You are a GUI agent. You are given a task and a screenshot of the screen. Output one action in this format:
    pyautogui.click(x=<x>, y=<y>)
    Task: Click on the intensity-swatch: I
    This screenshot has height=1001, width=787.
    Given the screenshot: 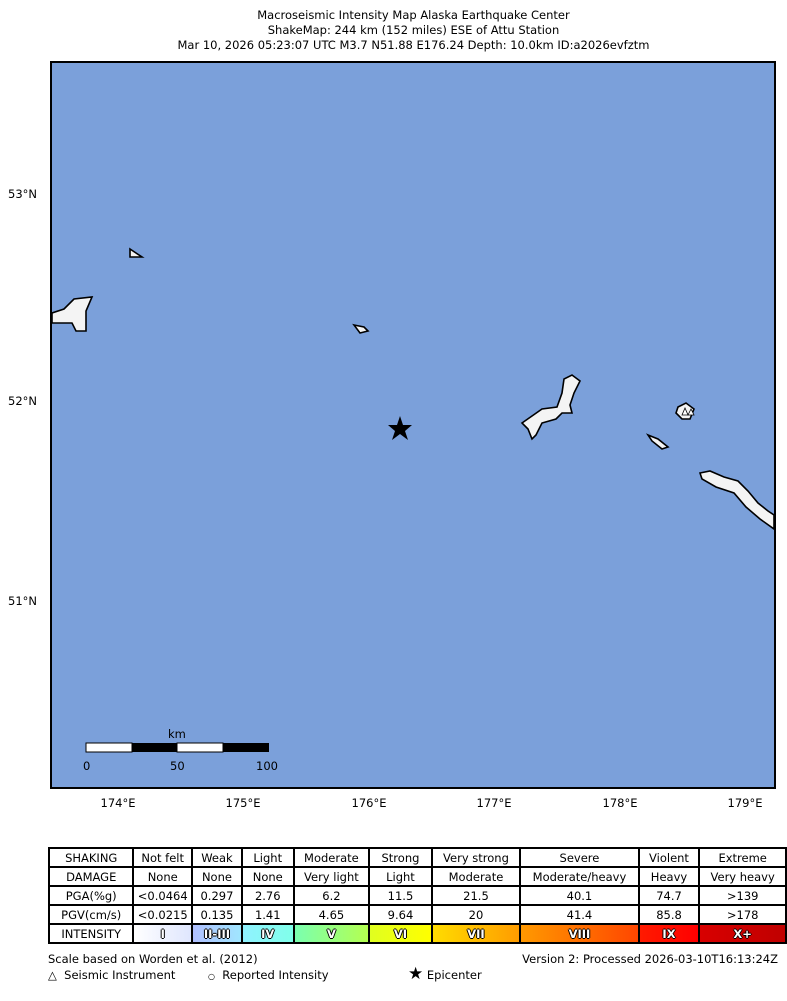 What is the action you would take?
    pyautogui.click(x=162, y=933)
    